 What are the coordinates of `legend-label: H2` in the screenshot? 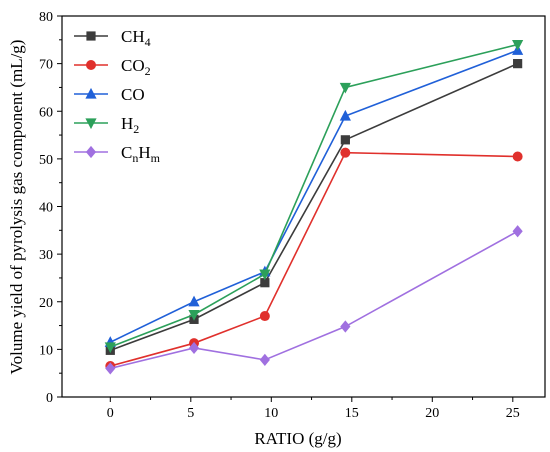 It's located at (130, 125).